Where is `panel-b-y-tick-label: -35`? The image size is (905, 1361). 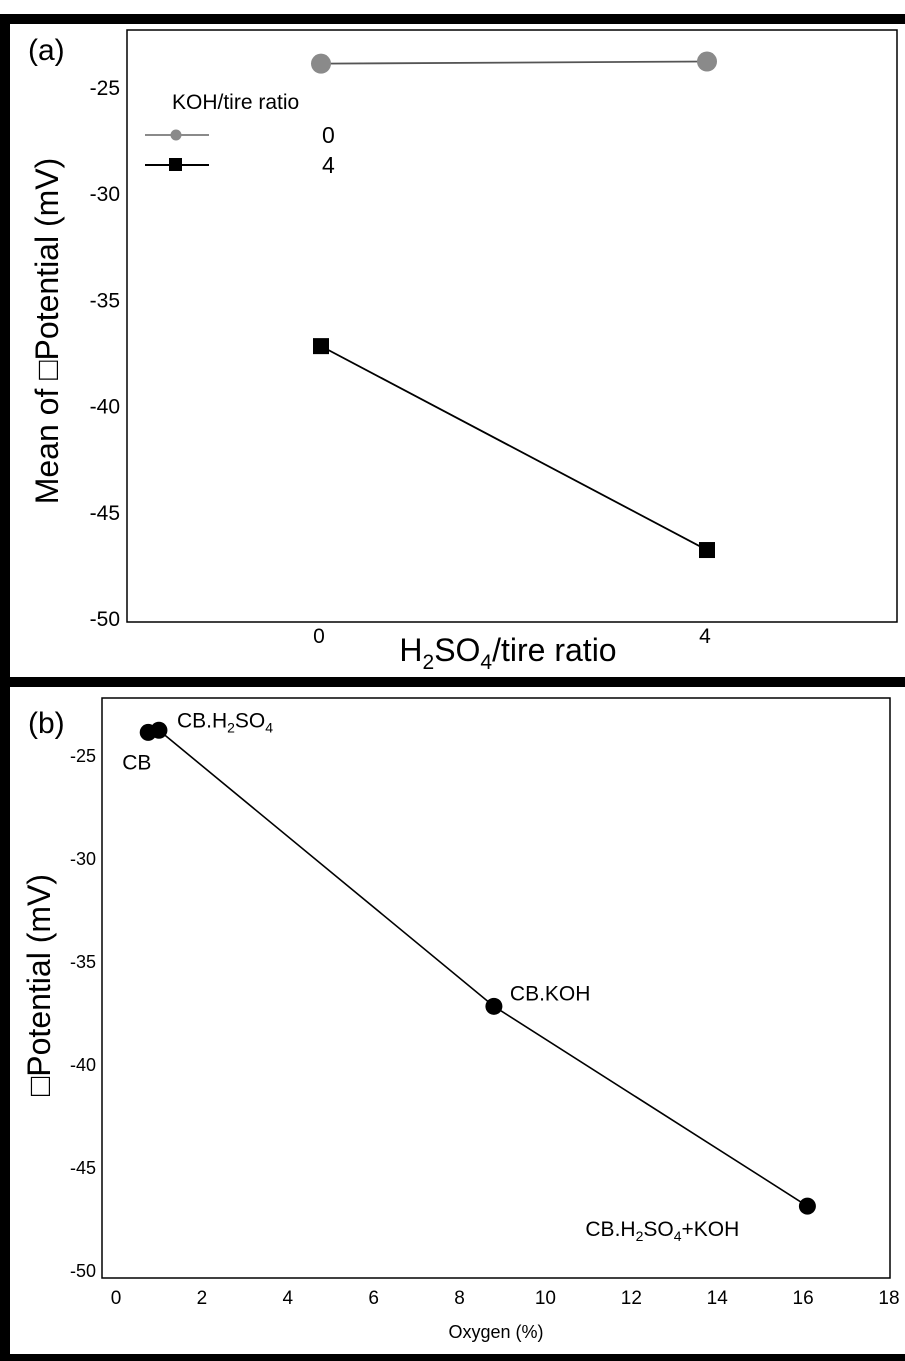 panel-b-y-tick-label: -35 is located at coordinates (83, 962).